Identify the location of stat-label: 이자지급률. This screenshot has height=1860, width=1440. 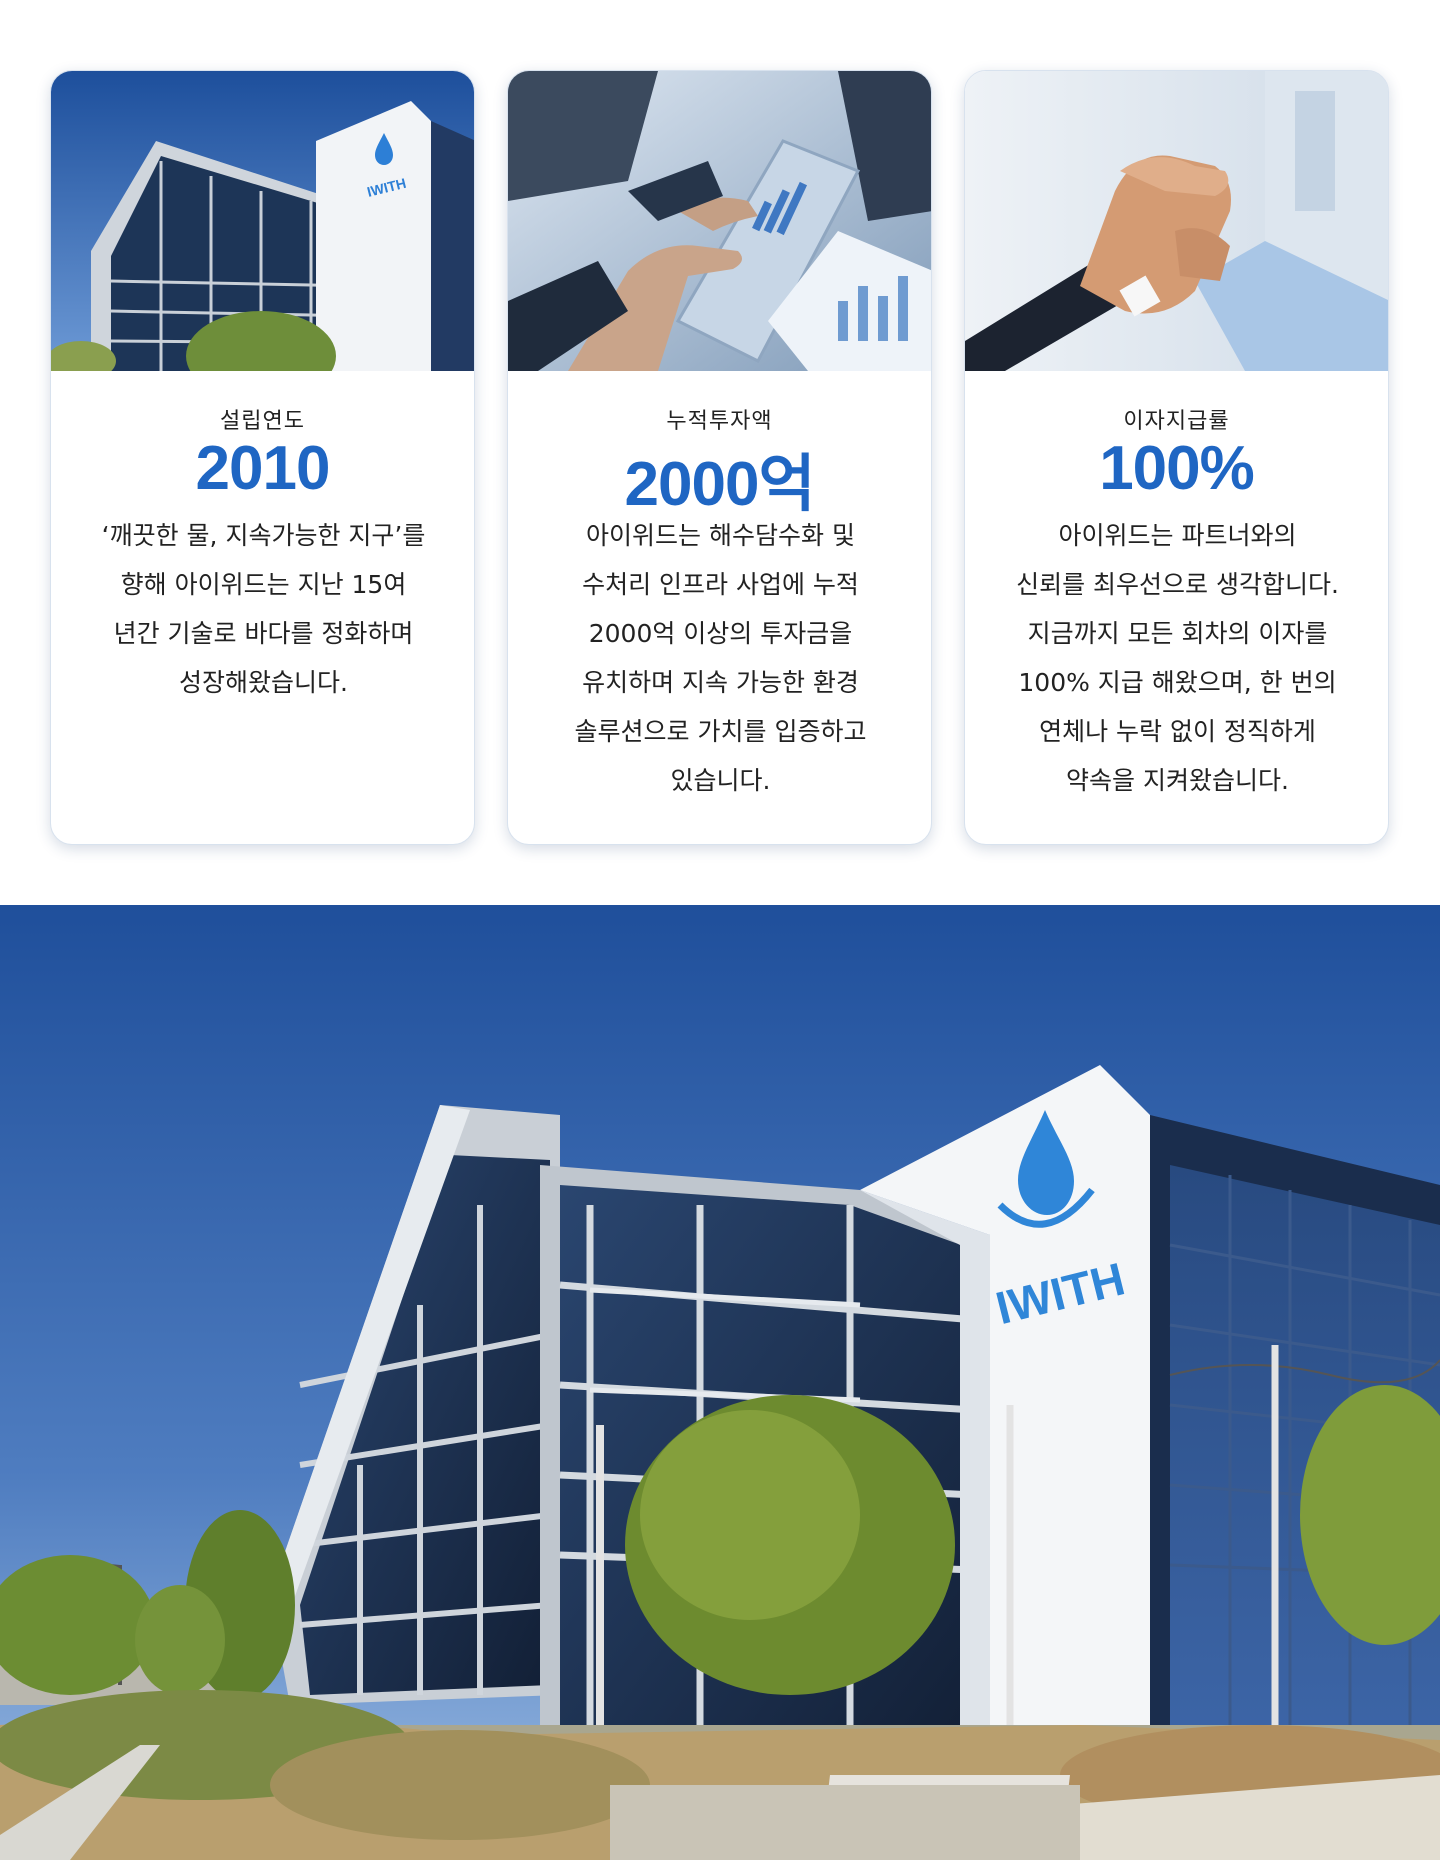
(1176, 421).